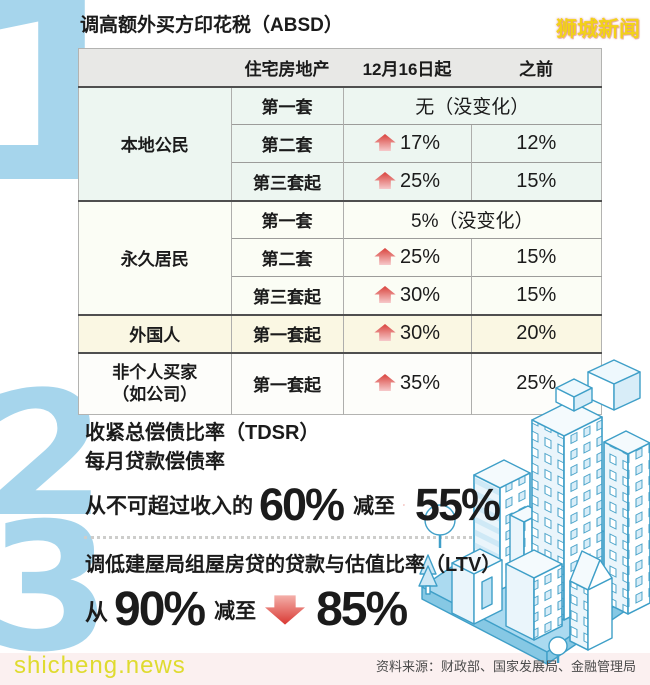  I want to click on section2-change-line: 从不可超过收入的 60% 减至 55%, so click(295, 505).